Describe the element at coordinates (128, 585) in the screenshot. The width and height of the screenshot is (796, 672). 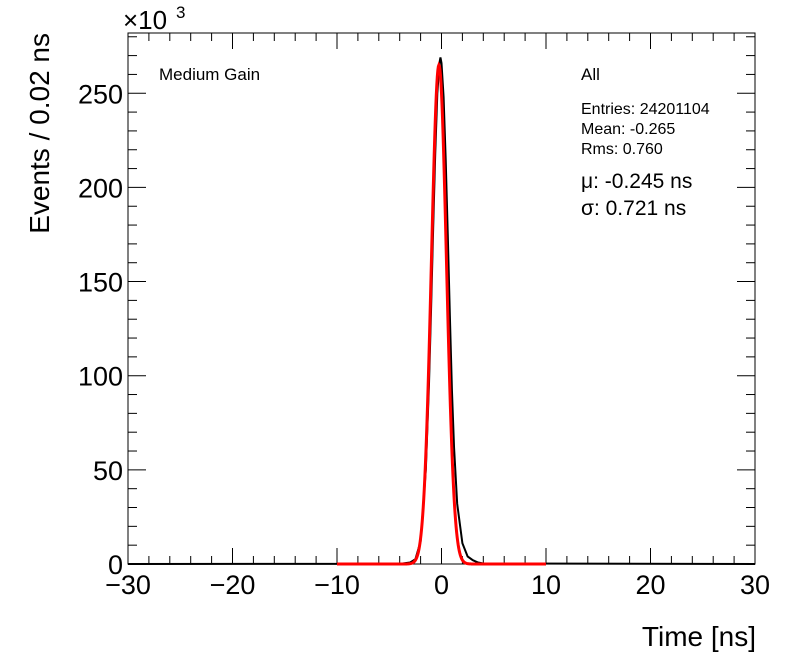
I see `x-tick-label: −30` at that location.